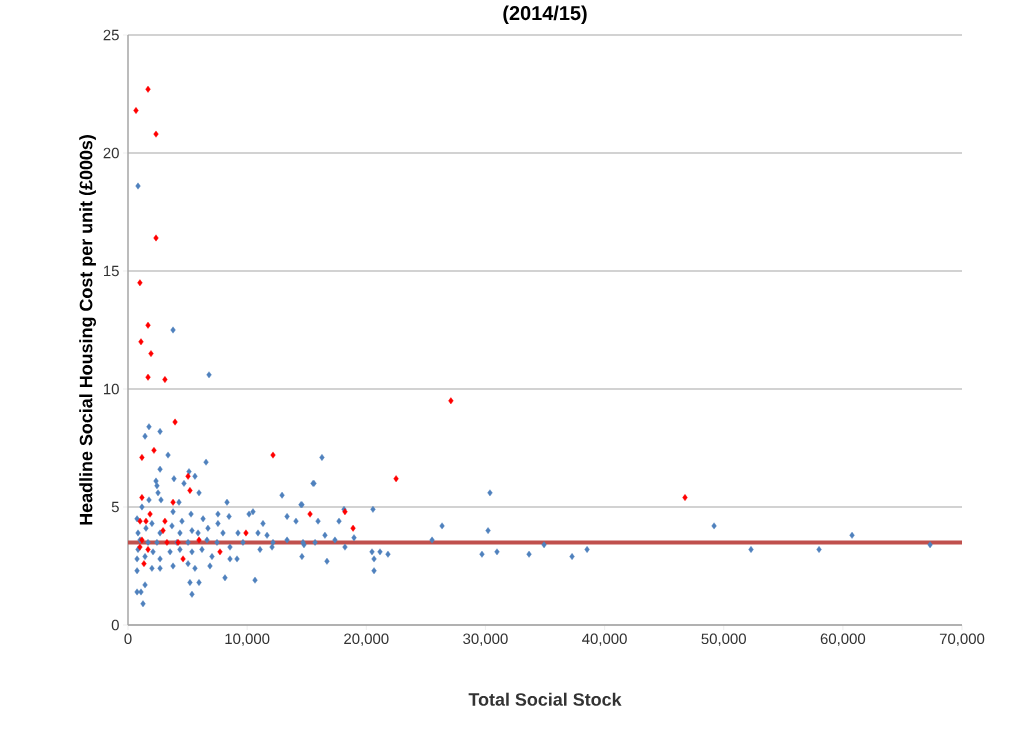 The image size is (1010, 737). I want to click on chart-title: (2014/15), so click(545, 15).